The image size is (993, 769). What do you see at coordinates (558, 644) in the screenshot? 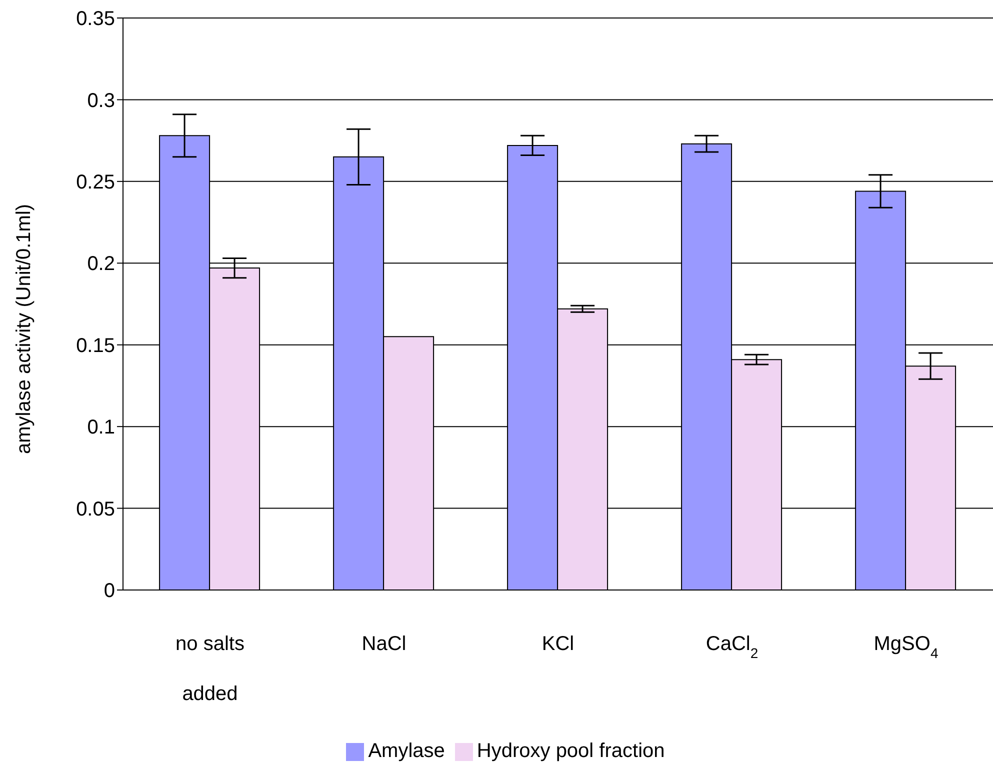
I see `x-tick-label: KCl` at bounding box center [558, 644].